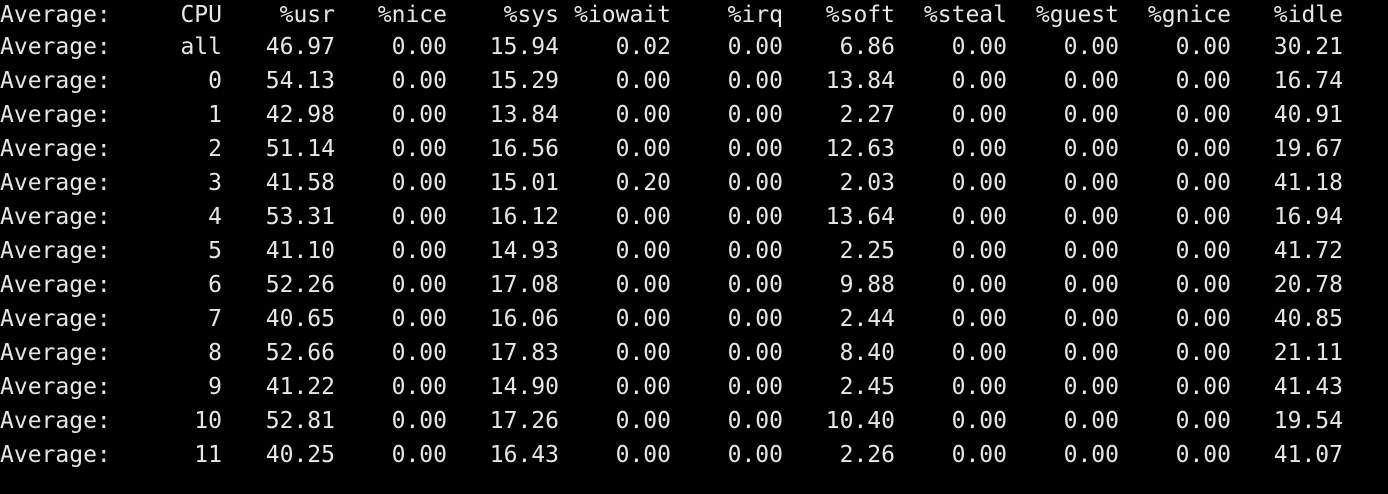 The height and width of the screenshot is (494, 1388). Describe the element at coordinates (524, 387) in the screenshot. I see `table-cell: 14.90` at that location.